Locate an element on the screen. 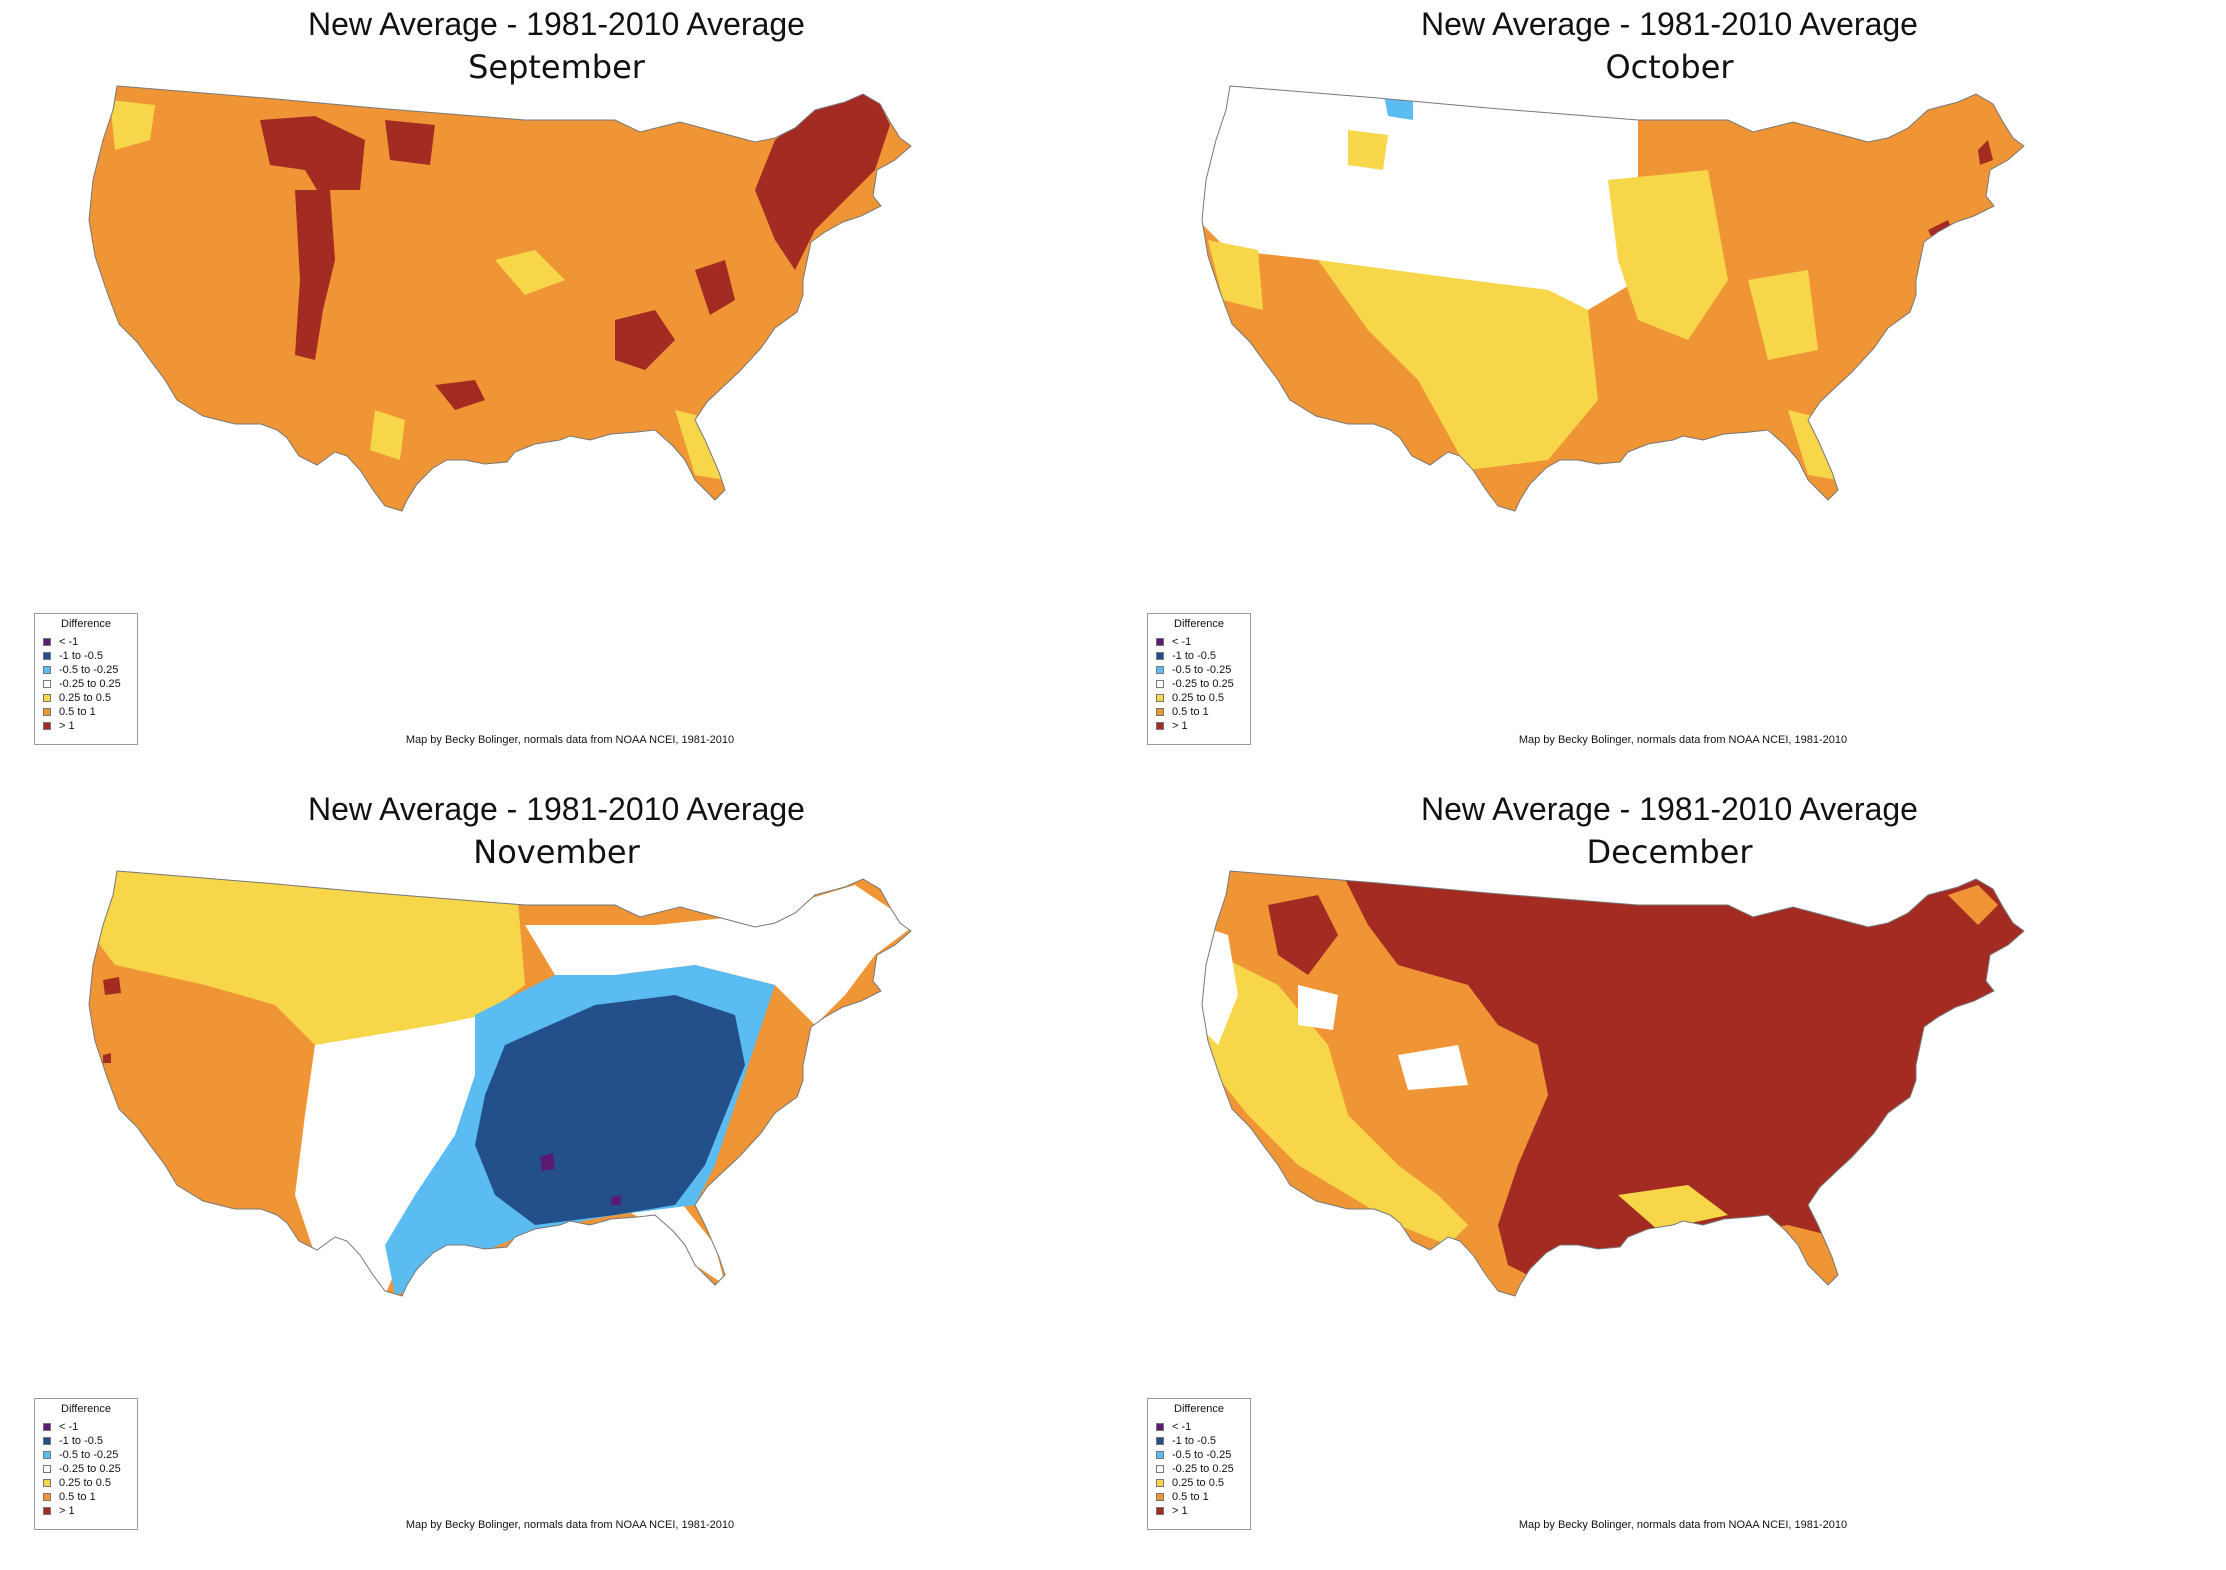 The height and width of the screenshot is (1570, 2226). region-0.5-1 is located at coordinates (1973, 905).